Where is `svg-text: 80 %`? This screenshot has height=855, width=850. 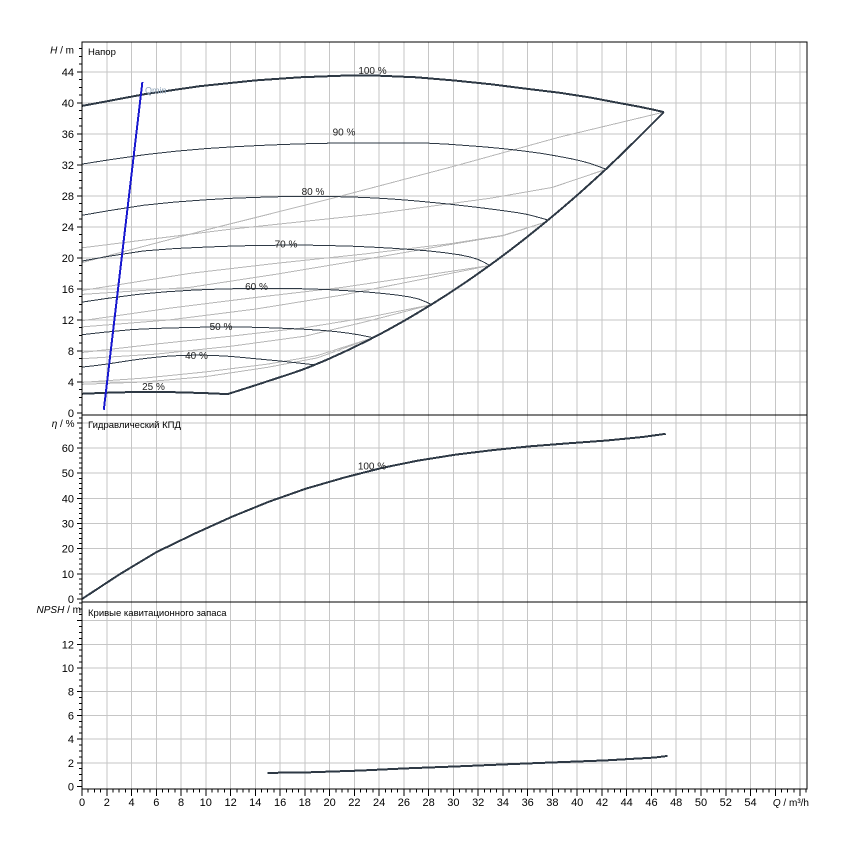
svg-text: 80 % is located at coordinates (313, 192).